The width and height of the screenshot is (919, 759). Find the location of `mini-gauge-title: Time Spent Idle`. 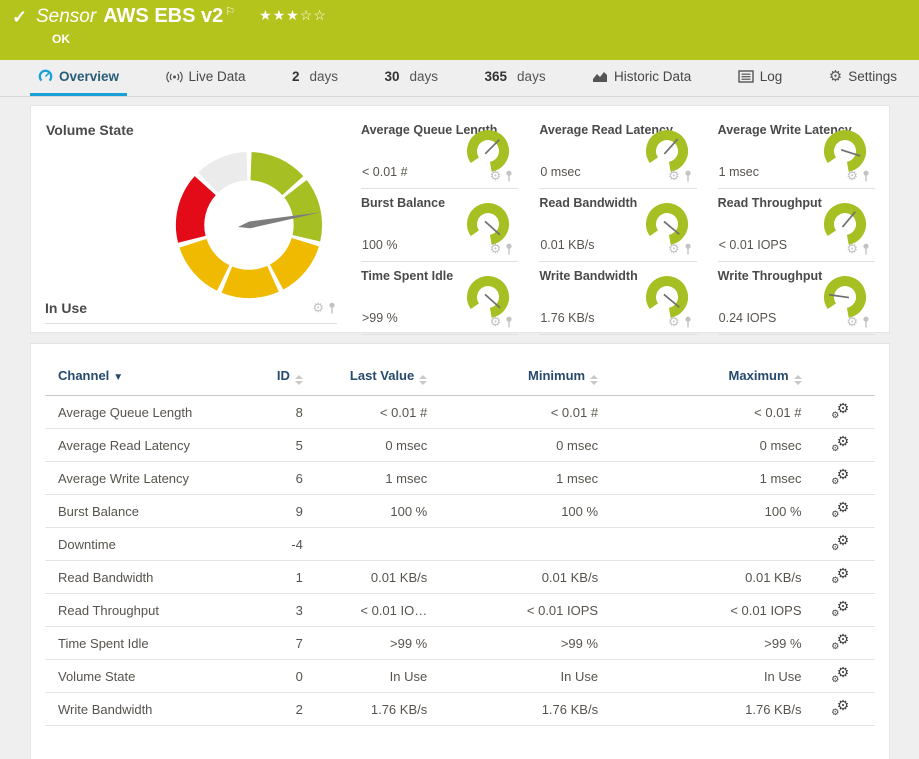

mini-gauge-title: Time Spent Idle is located at coordinates (407, 276).